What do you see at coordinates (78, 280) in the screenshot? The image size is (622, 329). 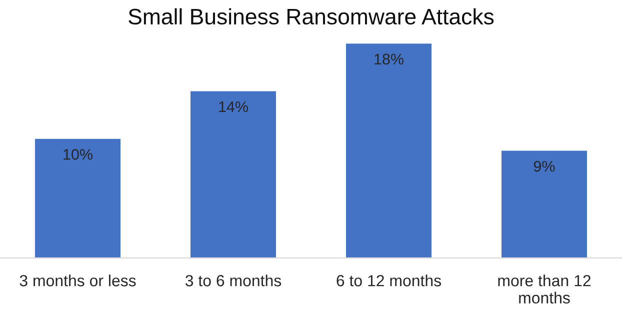 I see `x-tick-label: 3 months or less` at bounding box center [78, 280].